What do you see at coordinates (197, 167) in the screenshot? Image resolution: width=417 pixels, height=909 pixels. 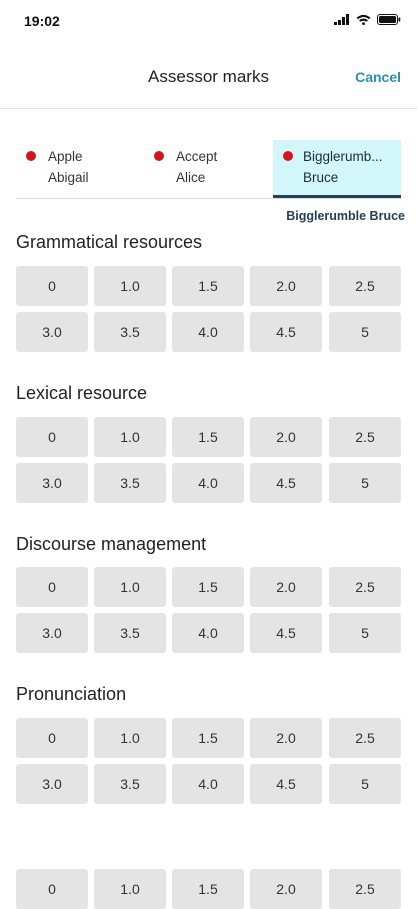 I see `candidate-tab-label: Accept Alice` at bounding box center [197, 167].